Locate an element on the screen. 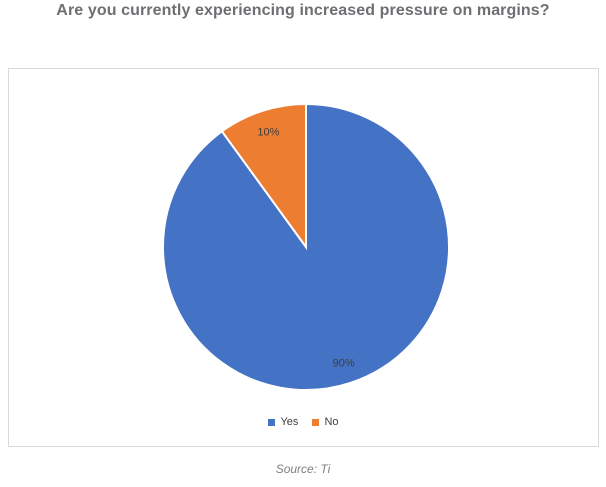  legend-label-yes: Yes is located at coordinates (289, 422).